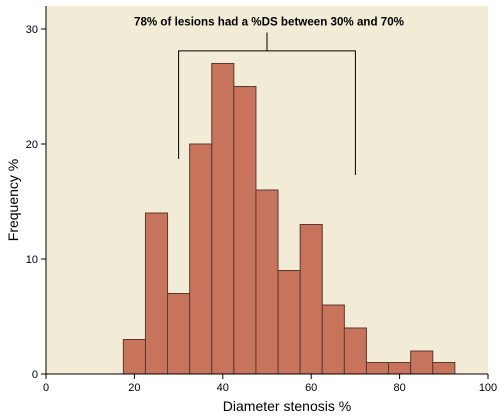 Image resolution: width=502 pixels, height=419 pixels. Describe the element at coordinates (36, 202) in the screenshot. I see `y-axis-ticks: 0 10 20 30` at that location.